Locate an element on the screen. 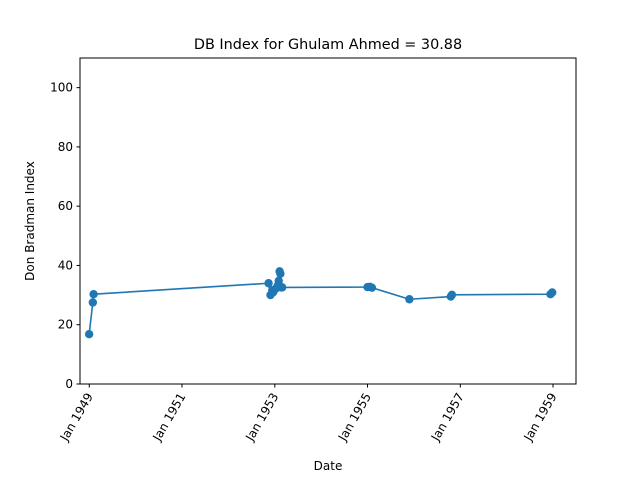 The height and width of the screenshot is (480, 640). y-tick-label: 100 is located at coordinates (61, 88).